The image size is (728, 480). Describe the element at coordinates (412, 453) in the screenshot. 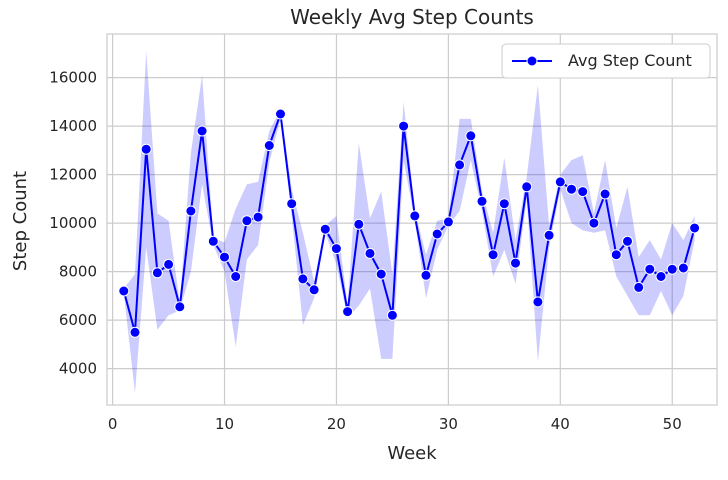

I see `x-axis-label: Week` at that location.